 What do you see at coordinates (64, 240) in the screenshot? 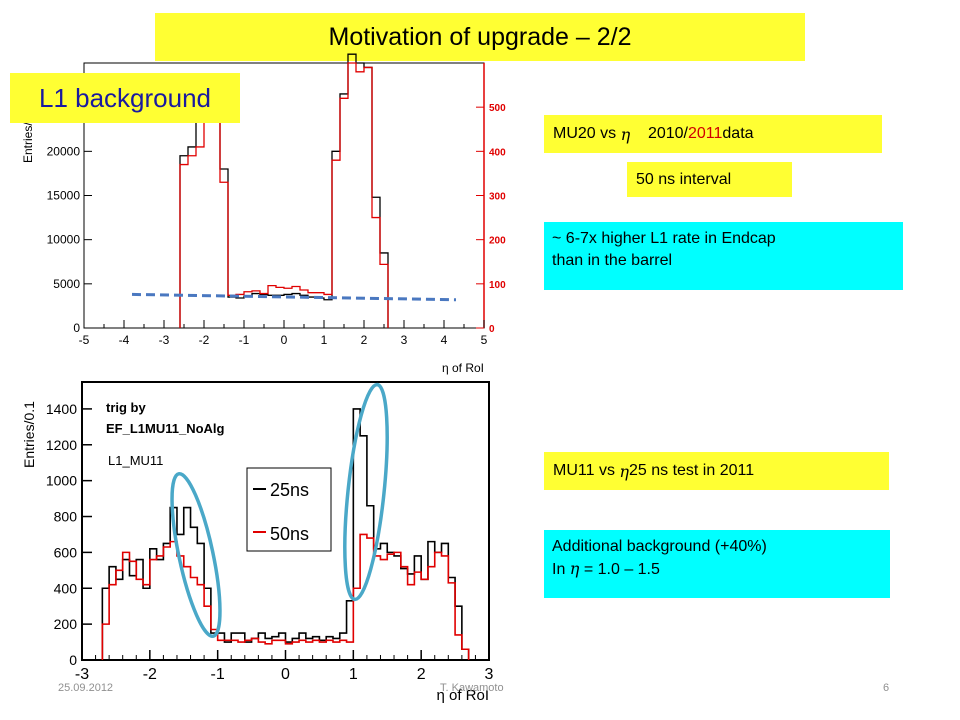
I see `y-tick-label: 10000` at bounding box center [64, 240].